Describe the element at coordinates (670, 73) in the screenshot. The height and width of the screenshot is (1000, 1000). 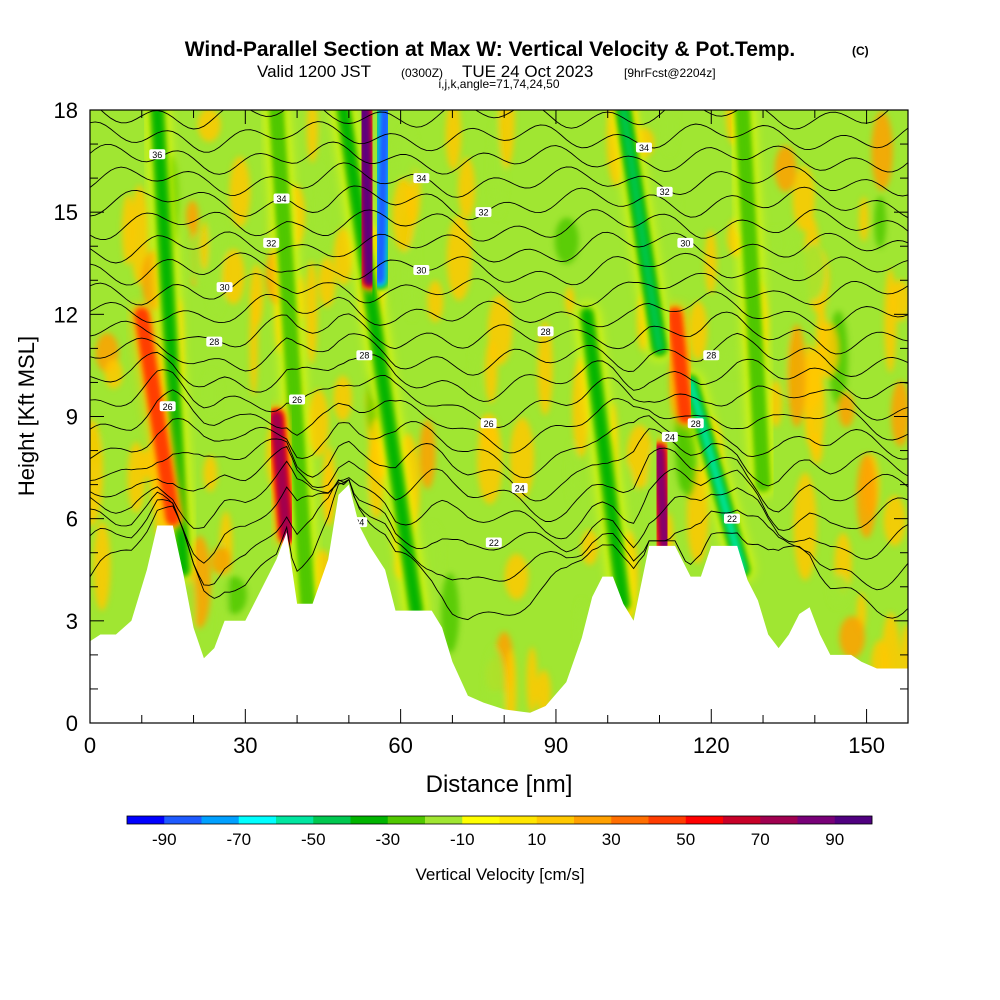
I see `subtitle-forecast: [9hrFcst@2204z]` at that location.